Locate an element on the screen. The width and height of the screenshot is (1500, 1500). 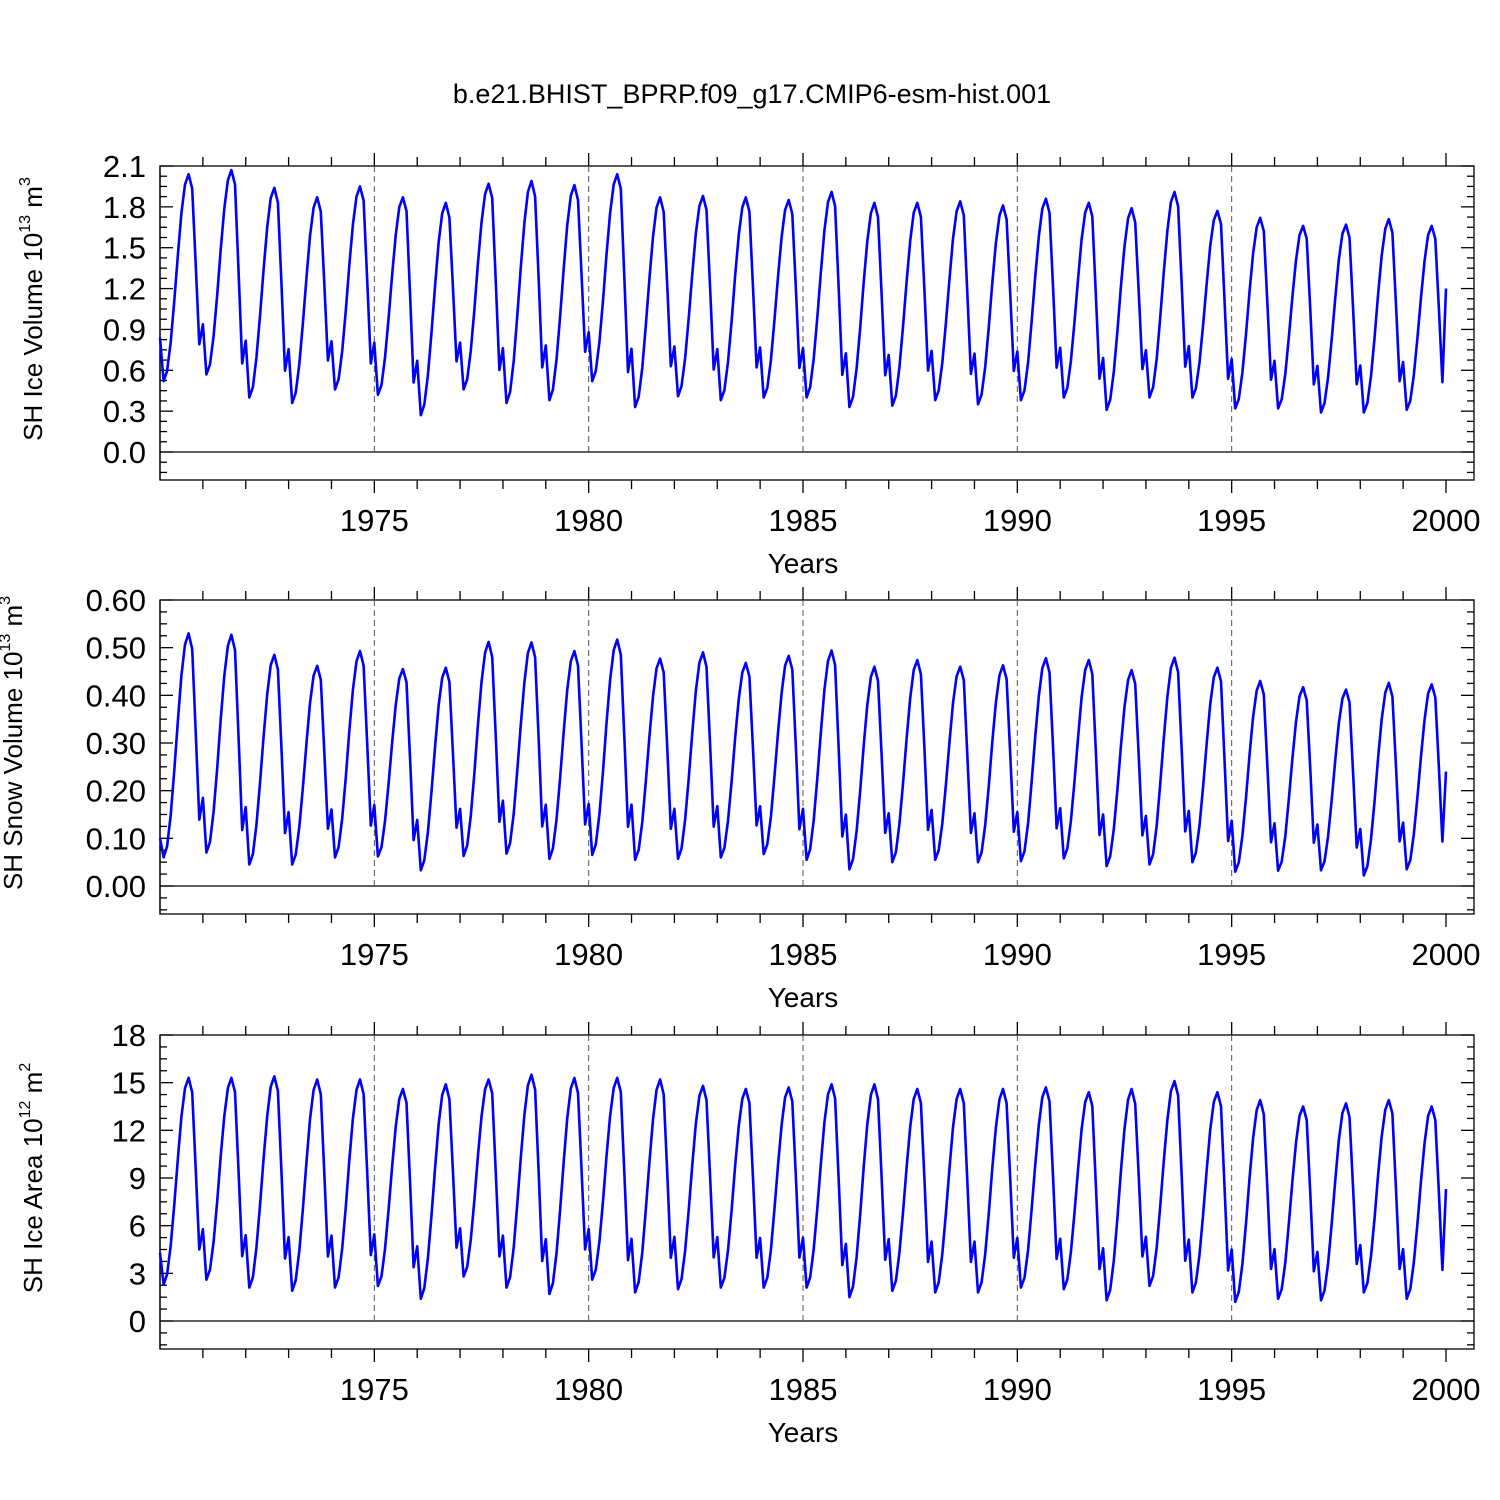
y-tick-label: 6 is located at coordinates (137, 1226).